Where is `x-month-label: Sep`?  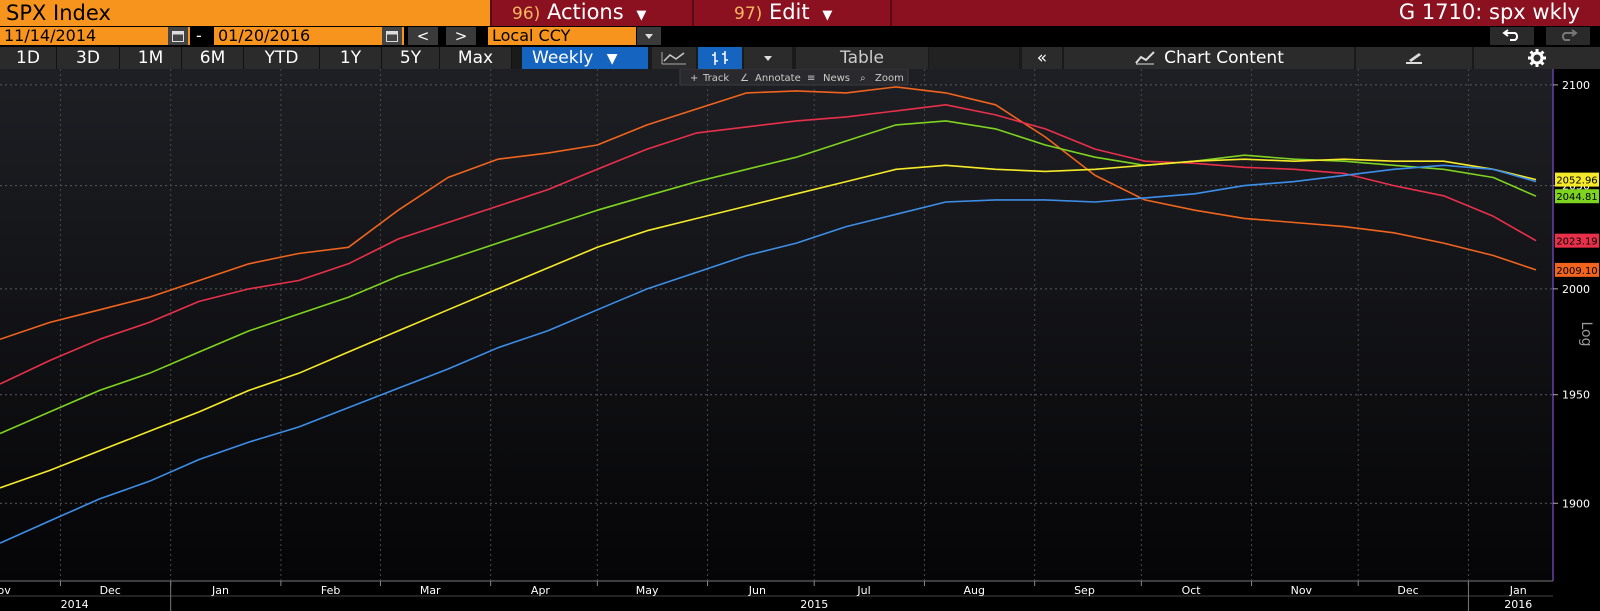
x-month-label: Sep is located at coordinates (1084, 590).